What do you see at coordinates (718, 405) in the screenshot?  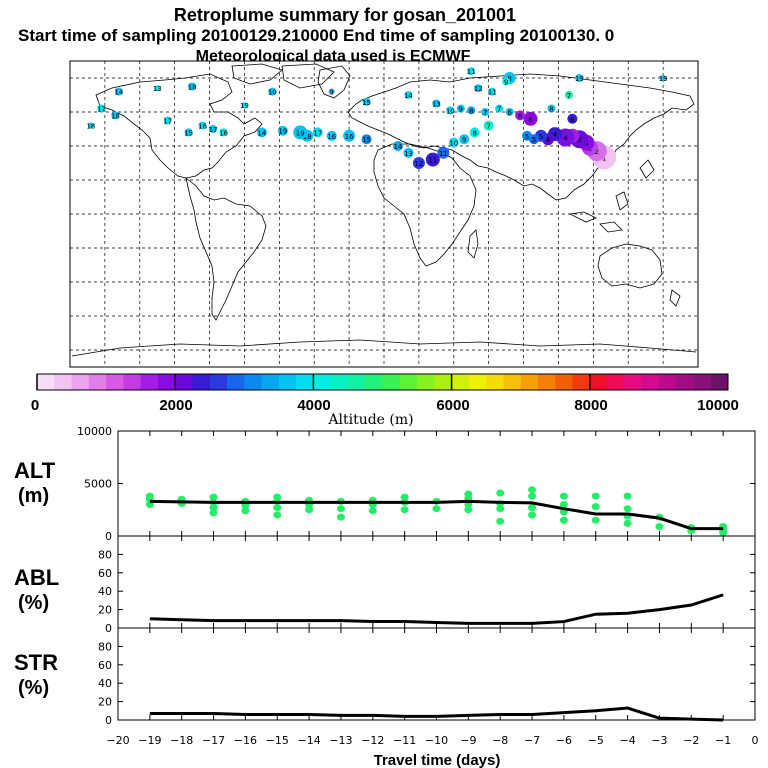 I see `colorbar-label-10000: 10000` at bounding box center [718, 405].